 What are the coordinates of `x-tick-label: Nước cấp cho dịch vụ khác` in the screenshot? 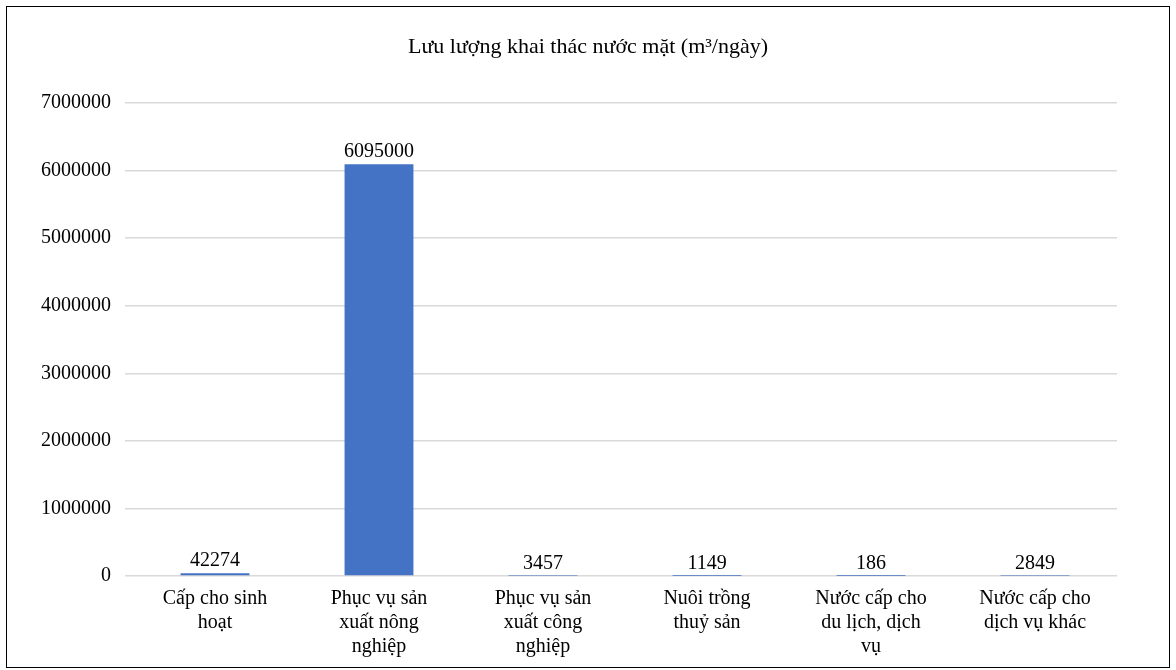 It's located at (1035, 609).